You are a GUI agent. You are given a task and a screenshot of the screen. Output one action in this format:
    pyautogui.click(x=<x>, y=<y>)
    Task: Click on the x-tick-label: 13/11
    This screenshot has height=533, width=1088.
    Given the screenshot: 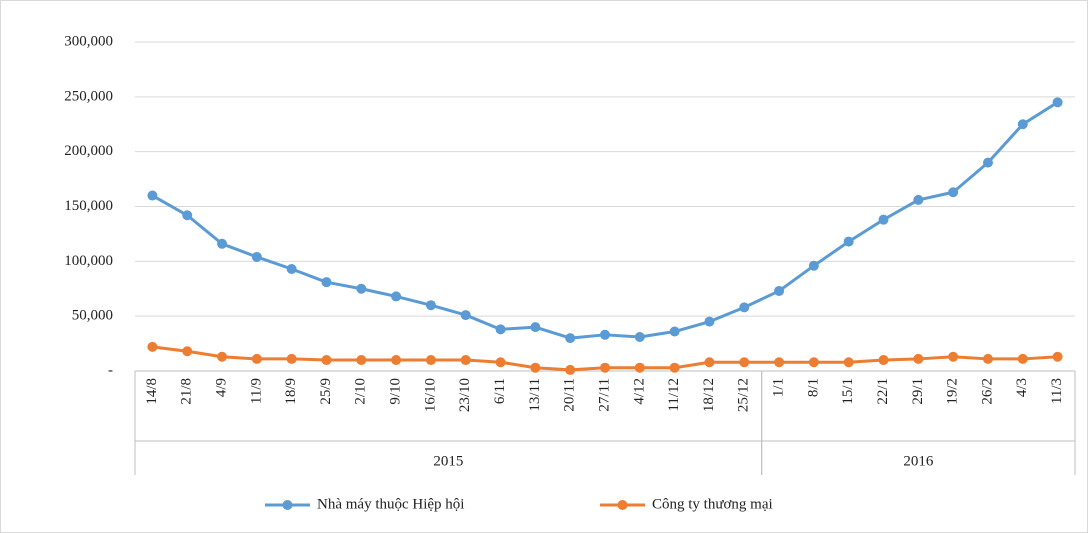 What is the action you would take?
    pyautogui.click(x=535, y=395)
    